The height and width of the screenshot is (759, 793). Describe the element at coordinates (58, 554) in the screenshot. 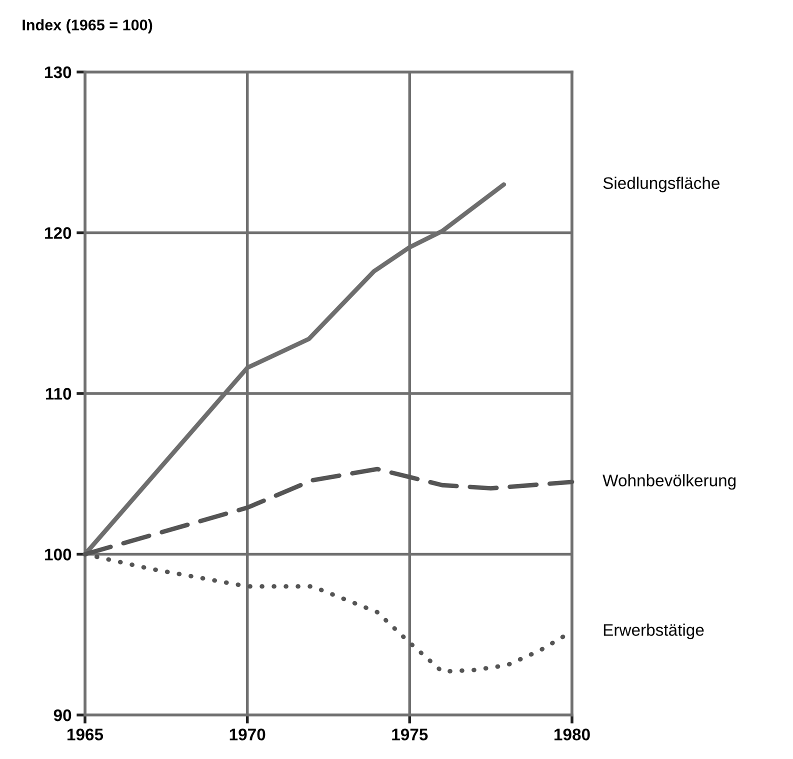

I see `y-tick-label: 100` at that location.